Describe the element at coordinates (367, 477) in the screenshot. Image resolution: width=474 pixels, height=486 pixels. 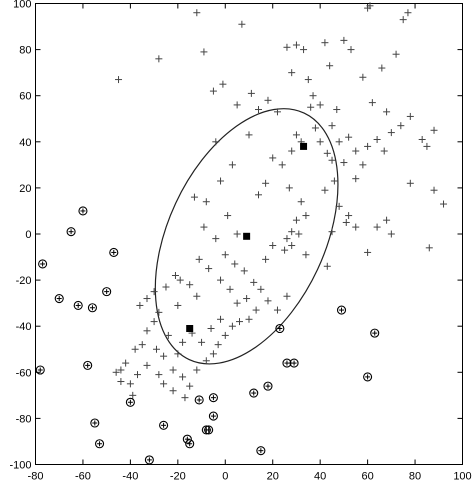
I see `x-tick-label: 60` at that location.